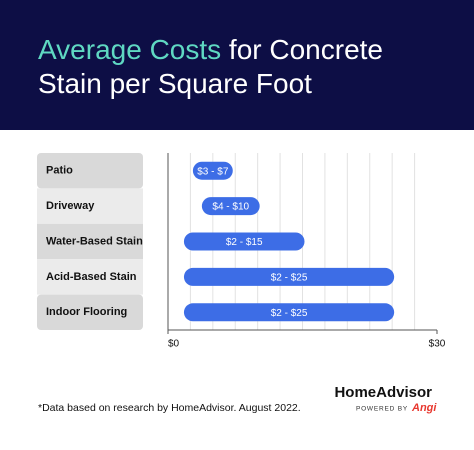  What do you see at coordinates (70, 206) in the screenshot?
I see `category-label: Driveway` at bounding box center [70, 206].